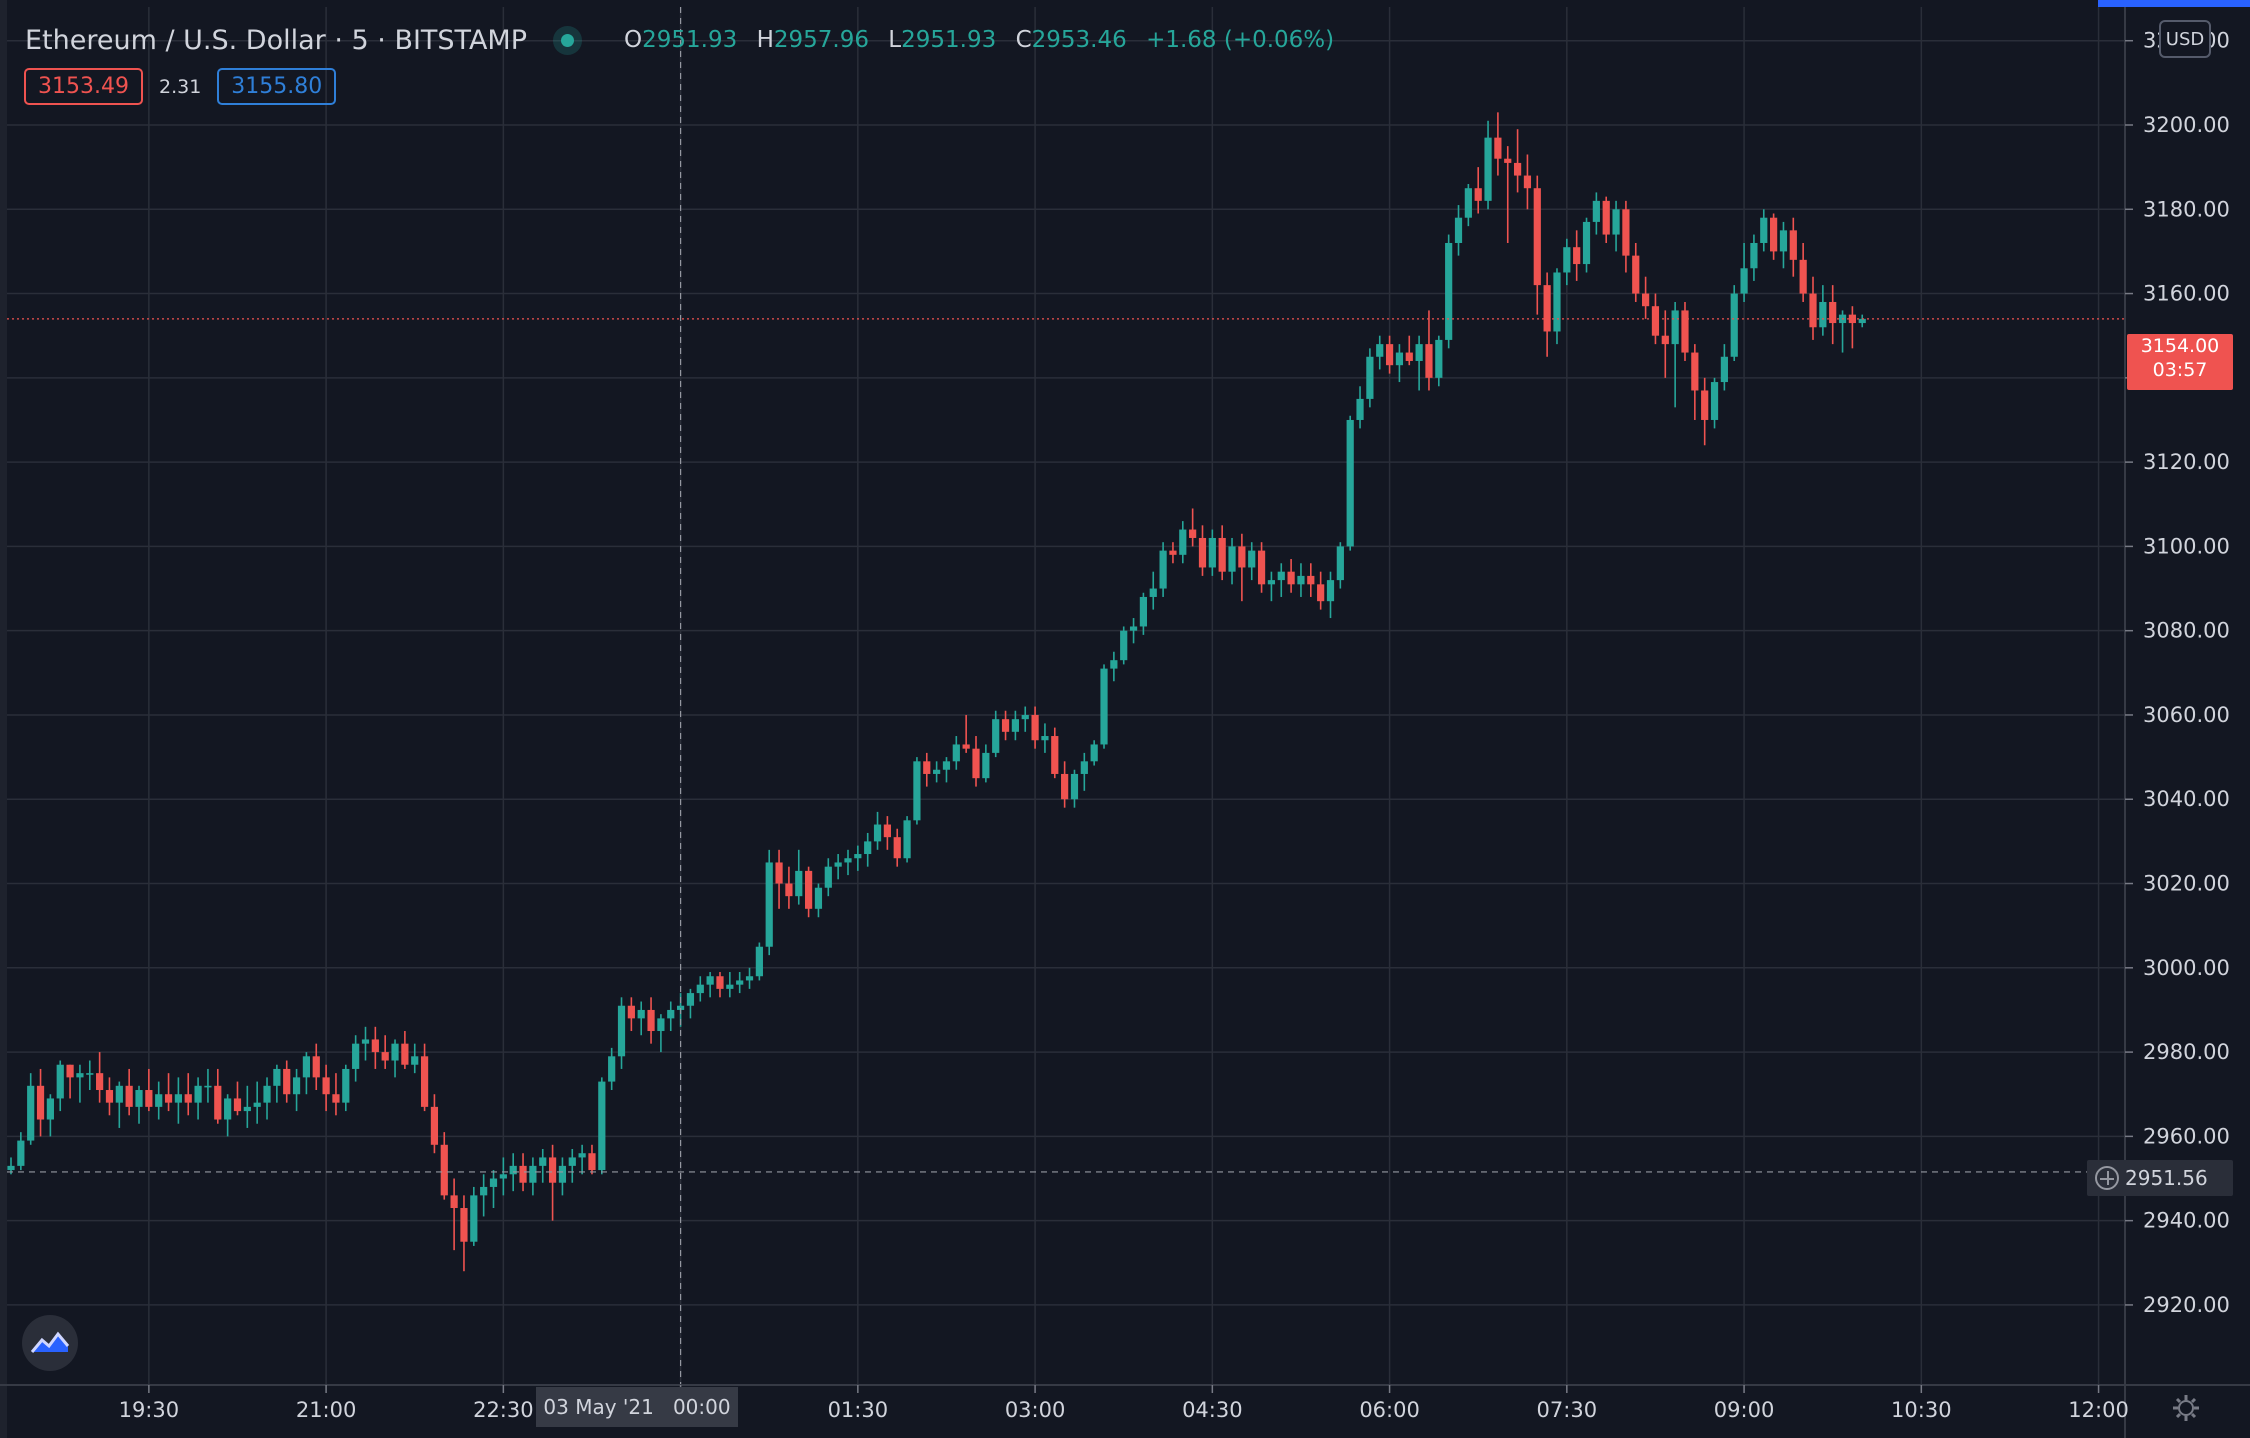  Describe the element at coordinates (2186, 1408) in the screenshot. I see `gear-icon` at that location.